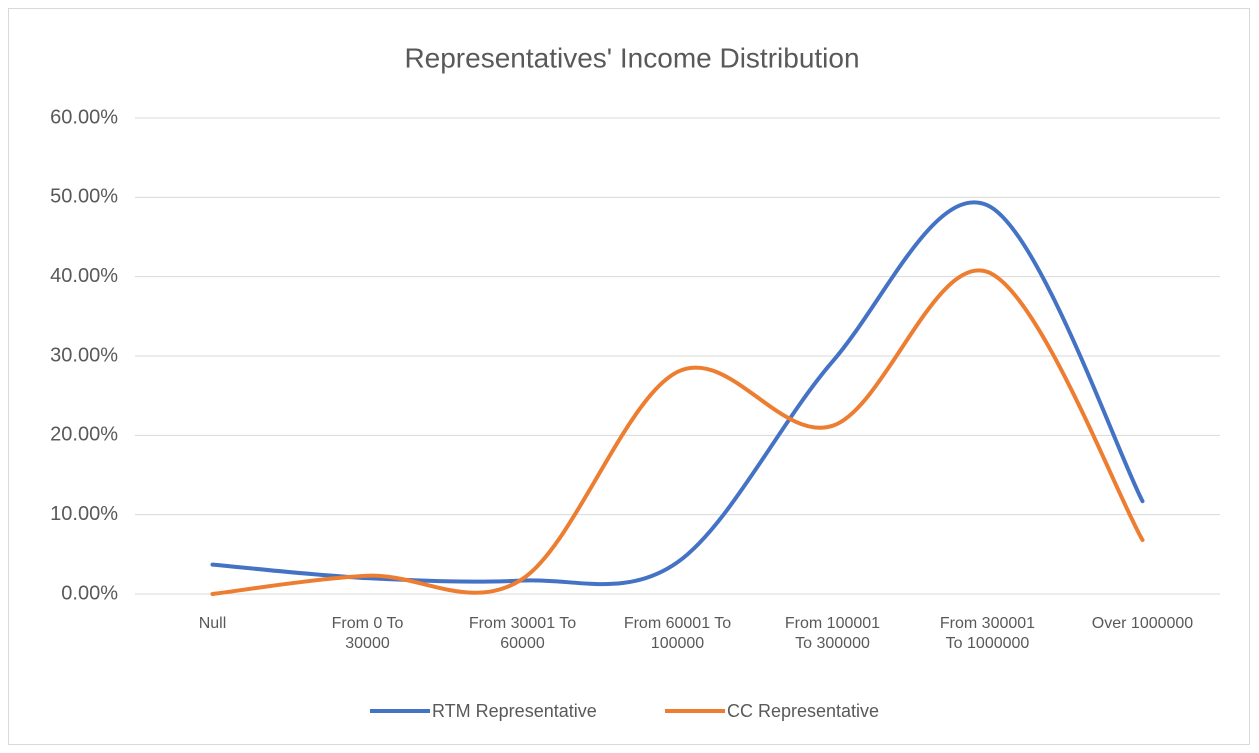 This screenshot has height=753, width=1259. What do you see at coordinates (84, 197) in the screenshot?
I see `y-tick-label: 50.00%` at bounding box center [84, 197].